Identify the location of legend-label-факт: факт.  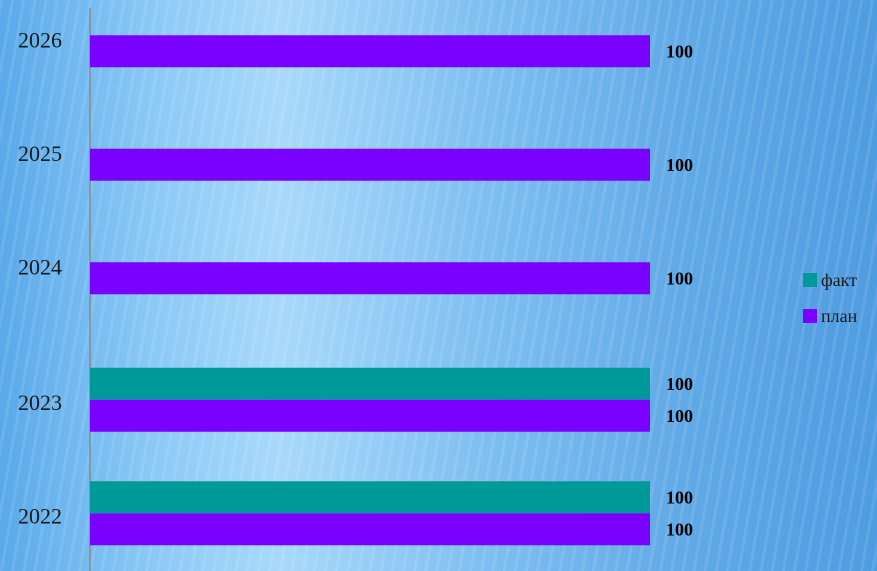
(839, 279).